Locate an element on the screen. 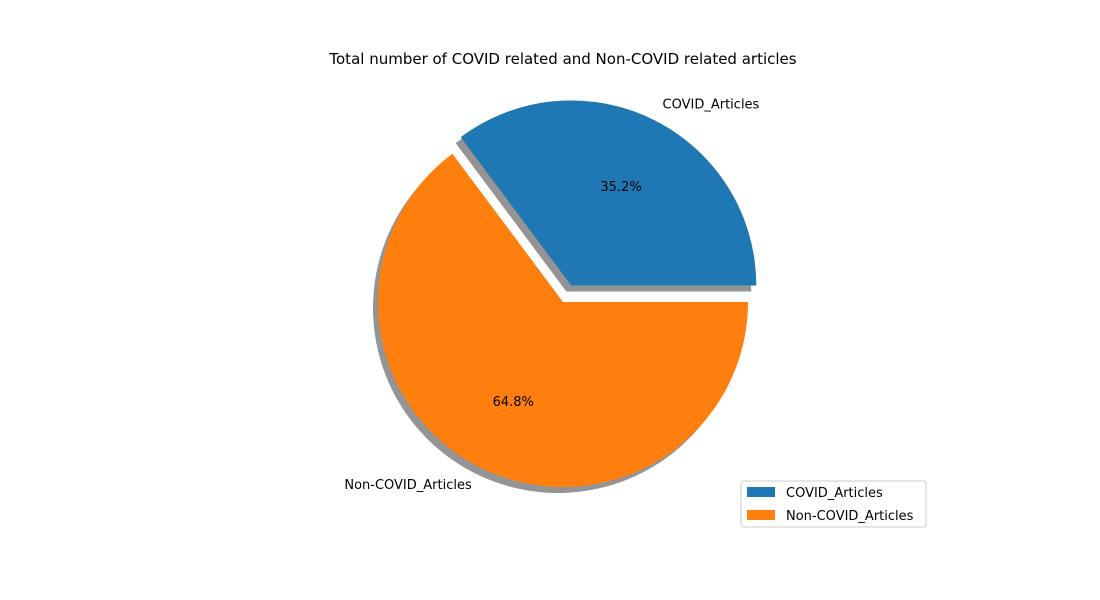  legend-frame is located at coordinates (833, 504).